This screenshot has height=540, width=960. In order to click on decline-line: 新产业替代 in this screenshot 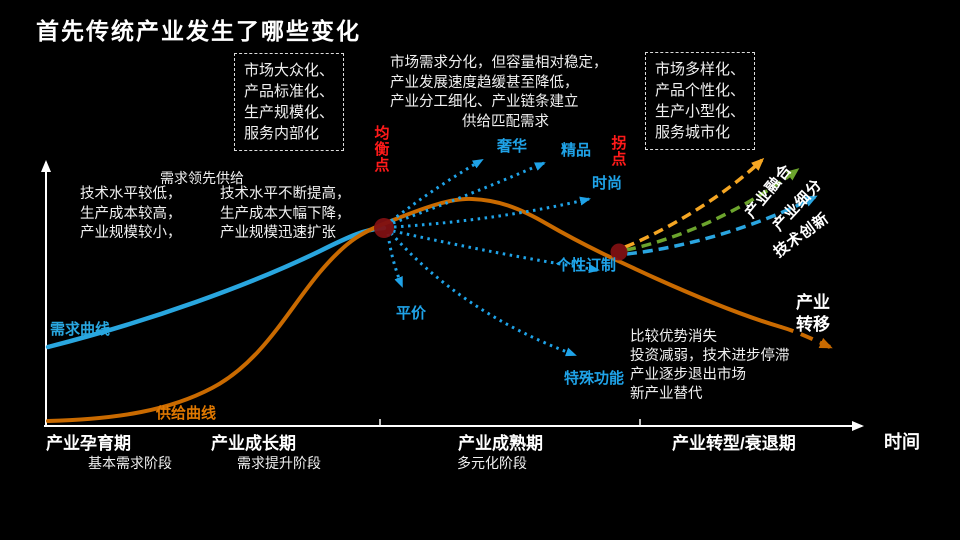, I will do `click(666, 394)`.